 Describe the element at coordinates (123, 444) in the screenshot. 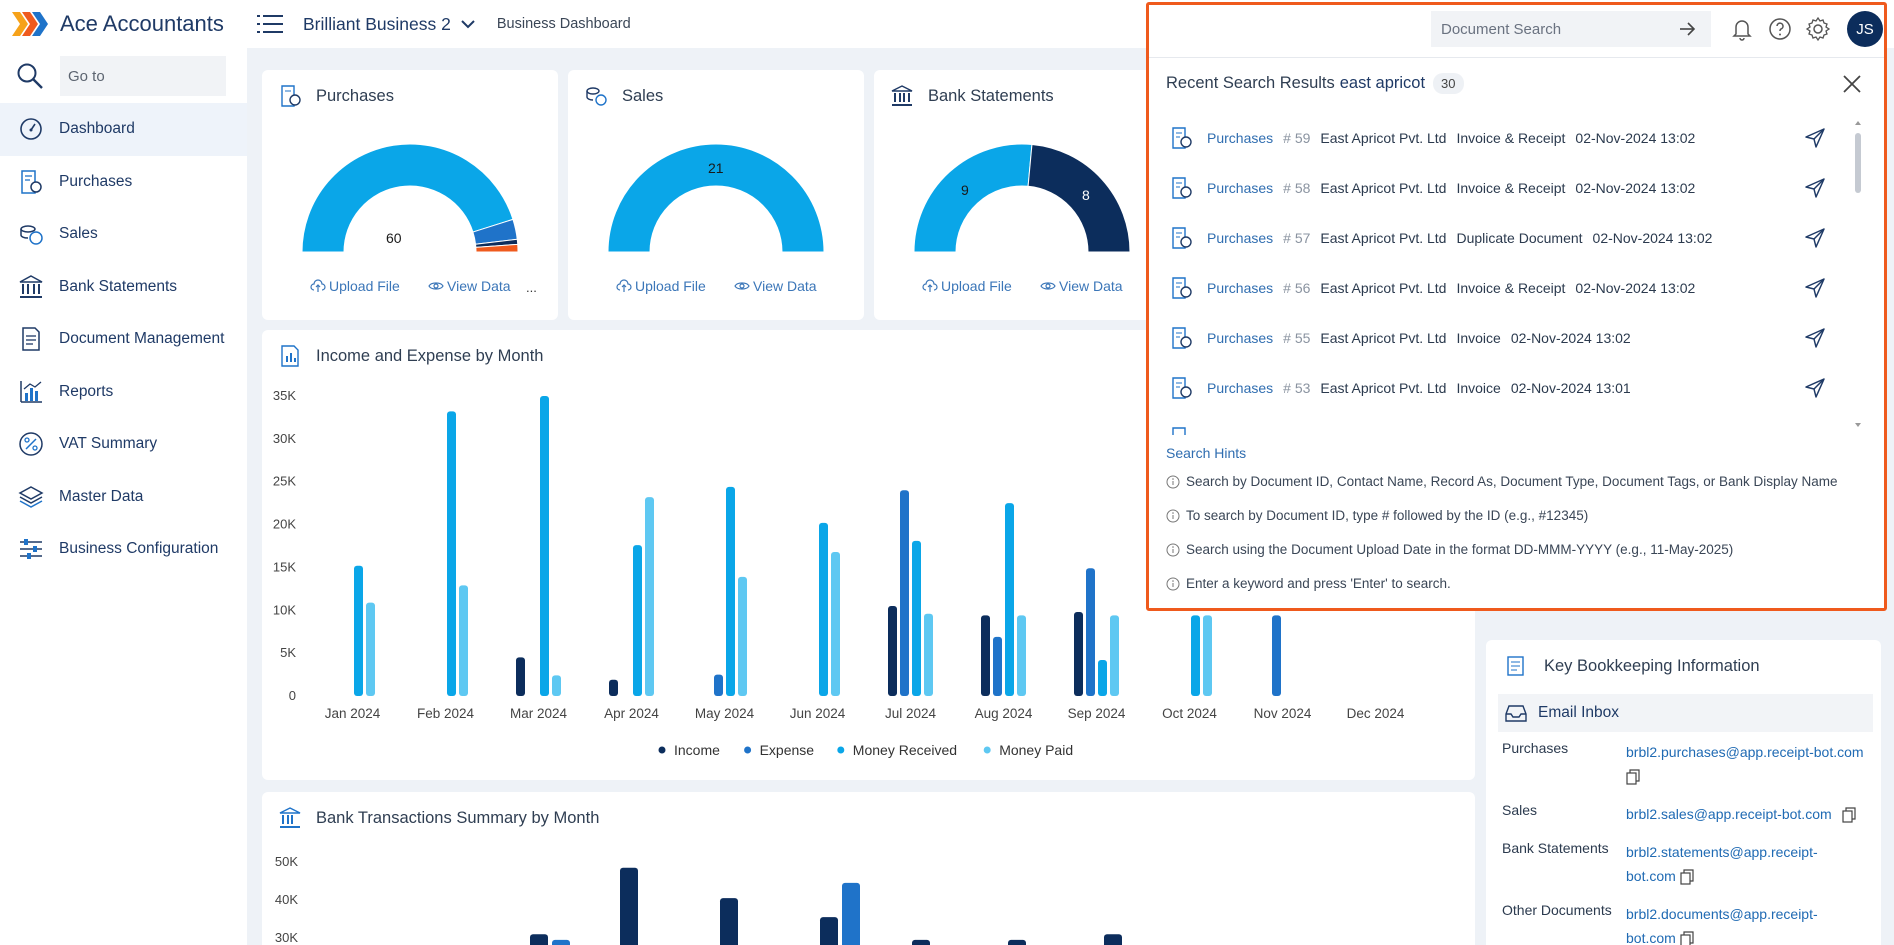

I see `sidebar-item-vat-summary: VAT Summary` at that location.